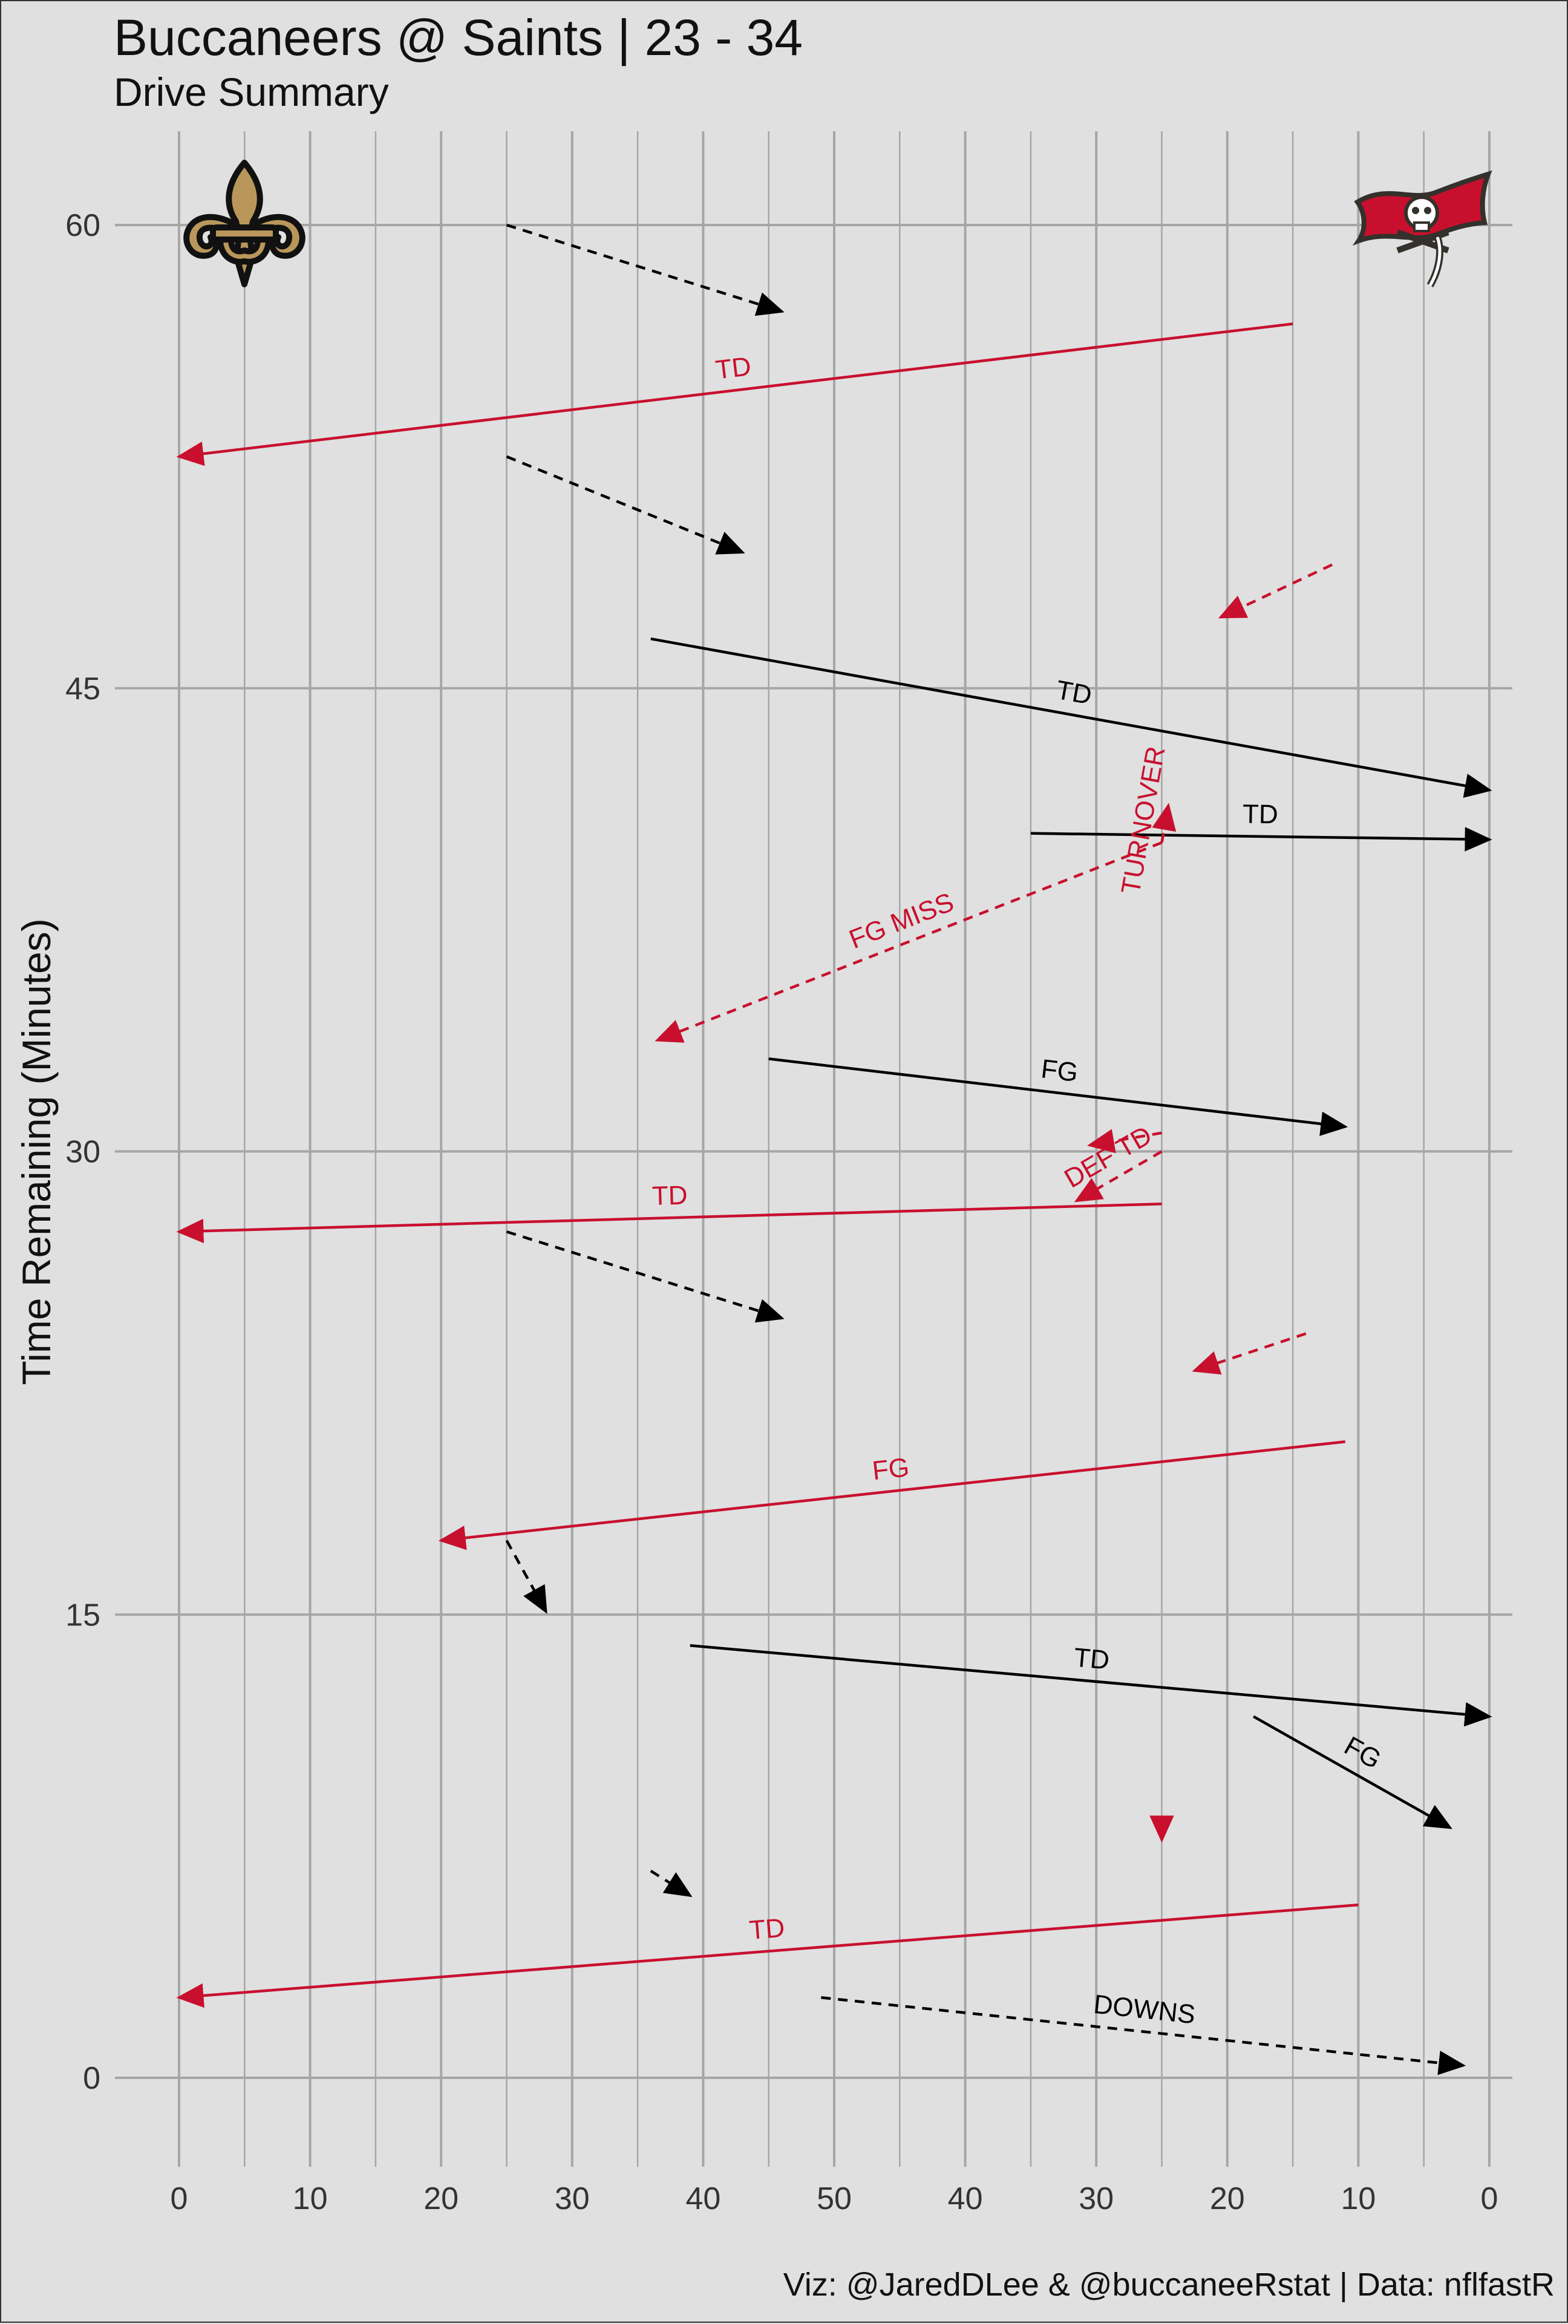 The width and height of the screenshot is (1568, 2324). Describe the element at coordinates (1143, 820) in the screenshot. I see `drive-result-label: TURNOVER` at that location.